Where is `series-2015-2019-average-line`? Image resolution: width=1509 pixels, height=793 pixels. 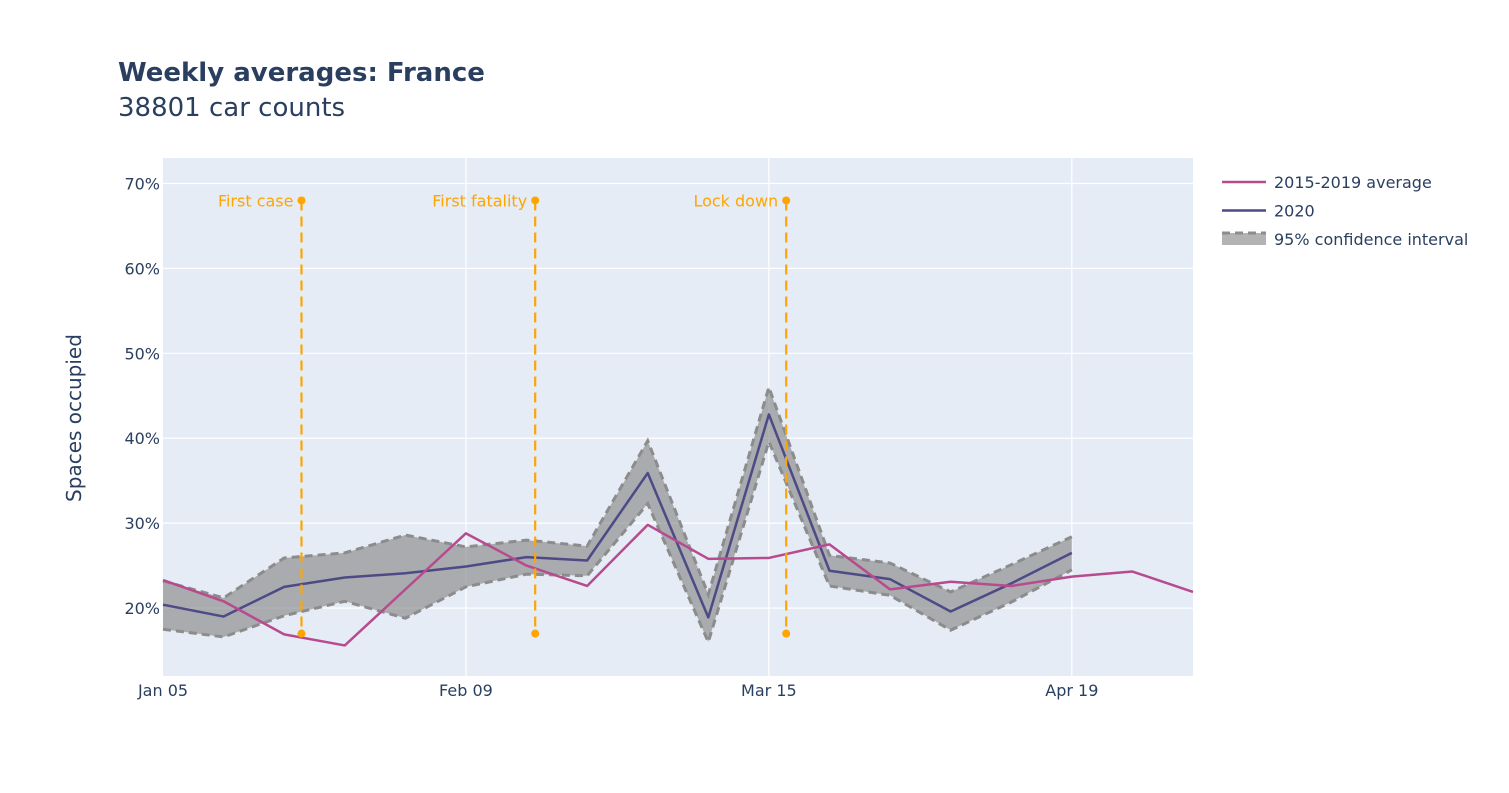
series-2015-2019-average-line is located at coordinates (678, 585).